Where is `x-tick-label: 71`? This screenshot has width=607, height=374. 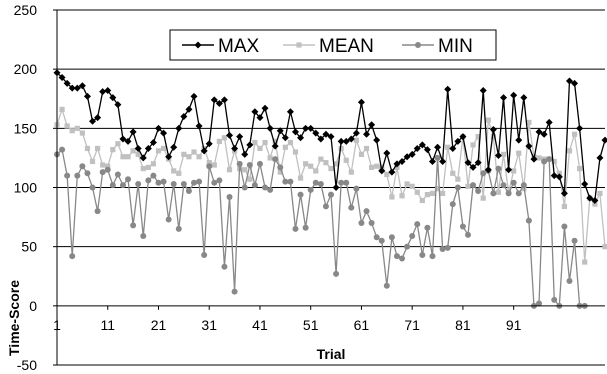 x-tick-label: 71 is located at coordinates (412, 325).